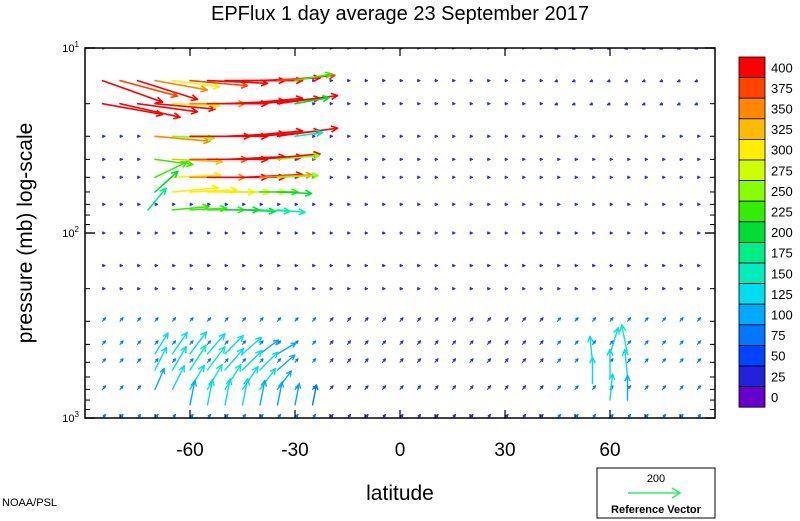  Describe the element at coordinates (782, 315) in the screenshot. I see `colorbar-label: 100` at that location.